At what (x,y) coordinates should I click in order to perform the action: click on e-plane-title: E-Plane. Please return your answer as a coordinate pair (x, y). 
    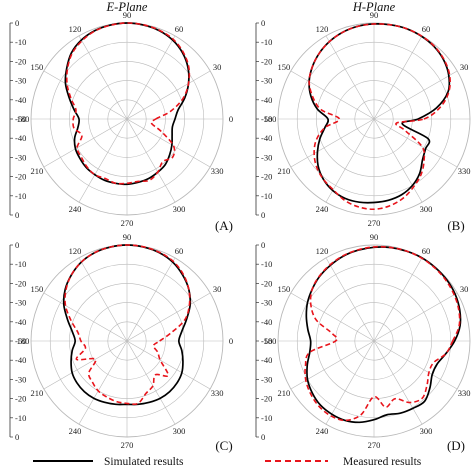
    Looking at the image, I should click on (127, 7).